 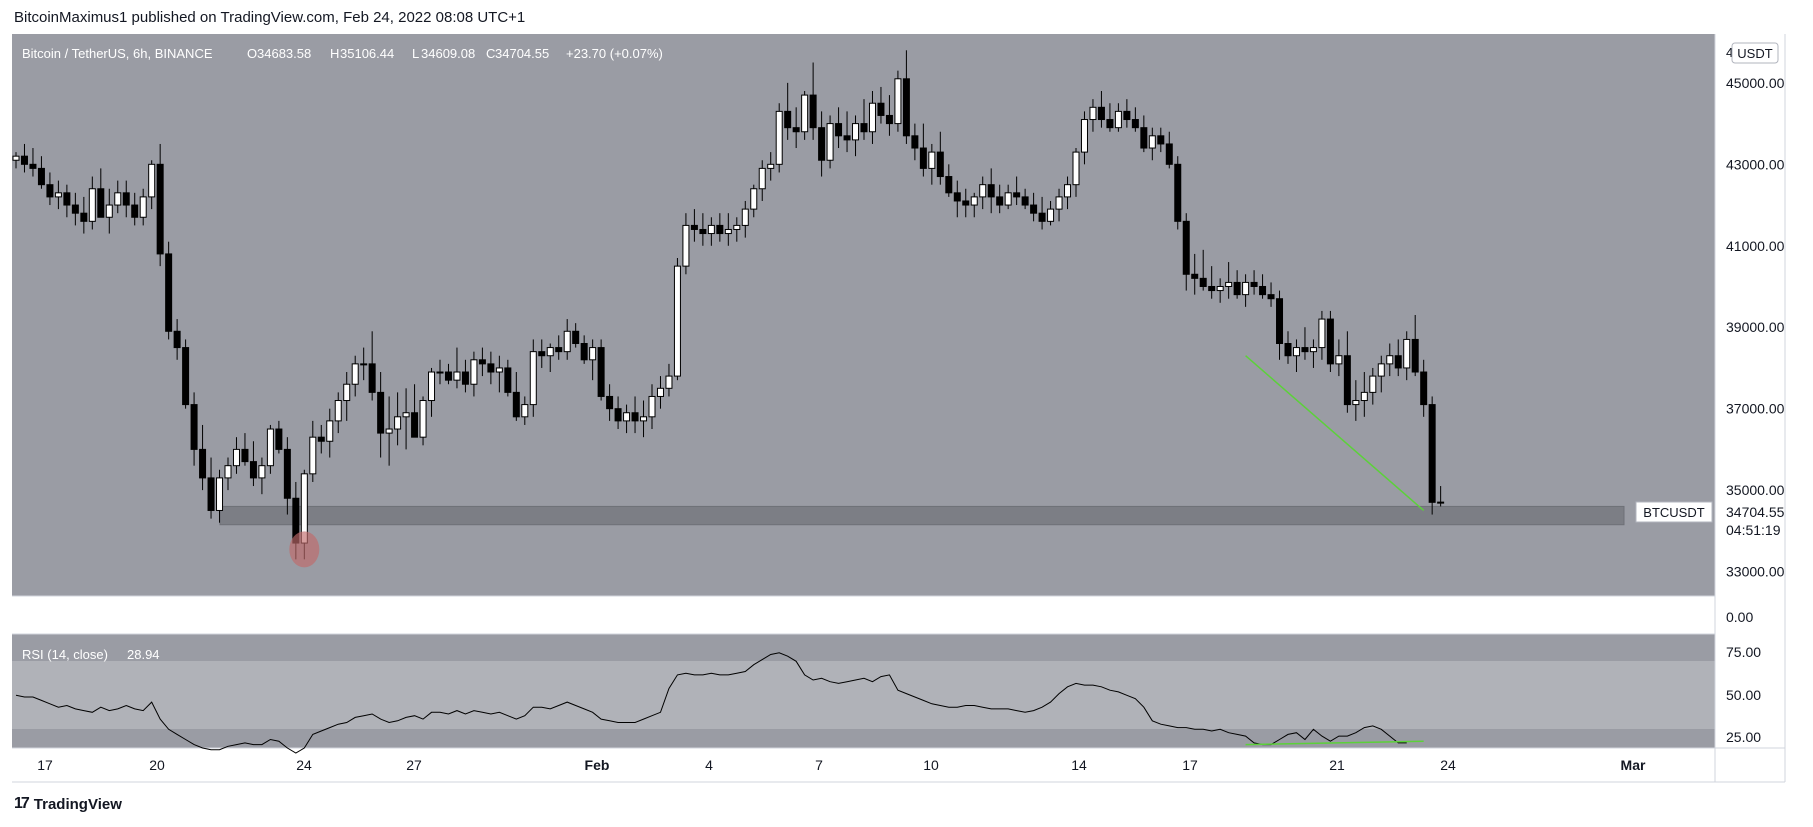 I want to click on currency-badge-label: USDT, so click(x=1754, y=53).